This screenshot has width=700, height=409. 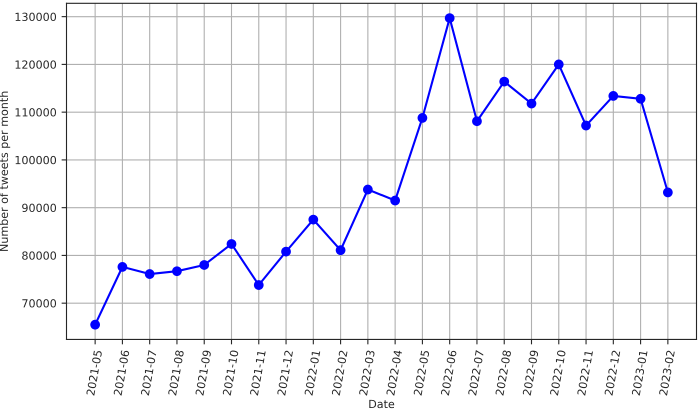 What do you see at coordinates (258, 373) in the screenshot?
I see `x-tick-label: 2021-11` at bounding box center [258, 373].